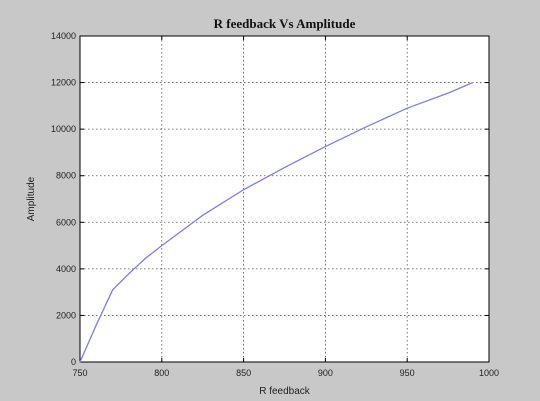 The image size is (540, 401). Describe the element at coordinates (489, 373) in the screenshot. I see `x-tick-label: 1000` at that location.